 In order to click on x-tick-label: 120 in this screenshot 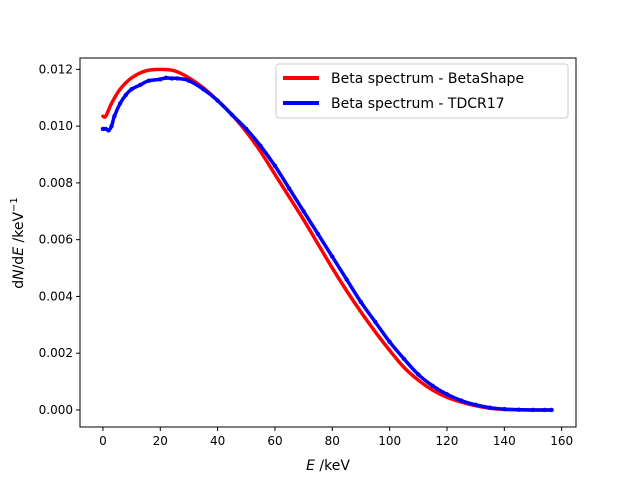, I will do `click(447, 441)`.